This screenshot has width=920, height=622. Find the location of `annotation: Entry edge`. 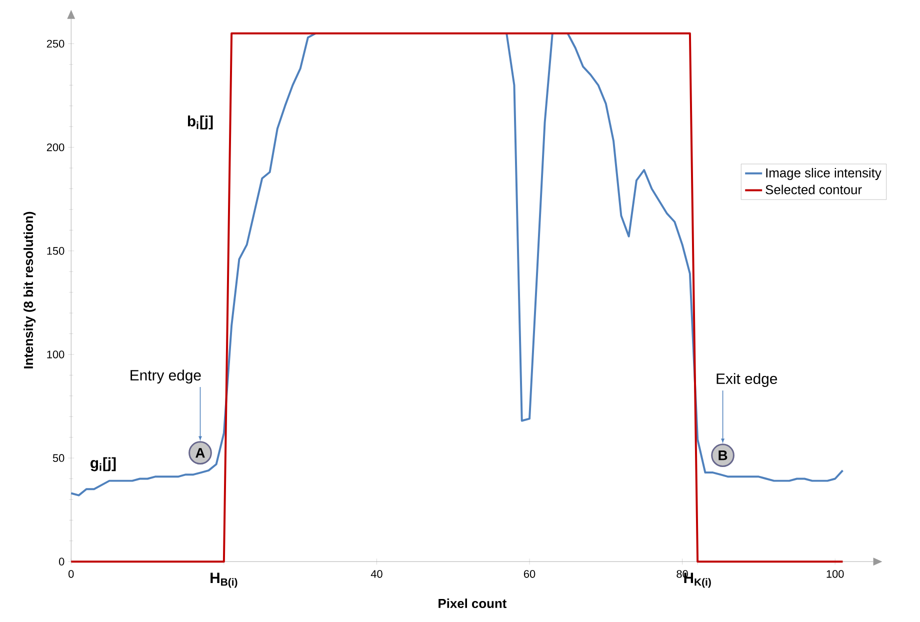

annotation: Entry edge is located at coordinates (165, 377).